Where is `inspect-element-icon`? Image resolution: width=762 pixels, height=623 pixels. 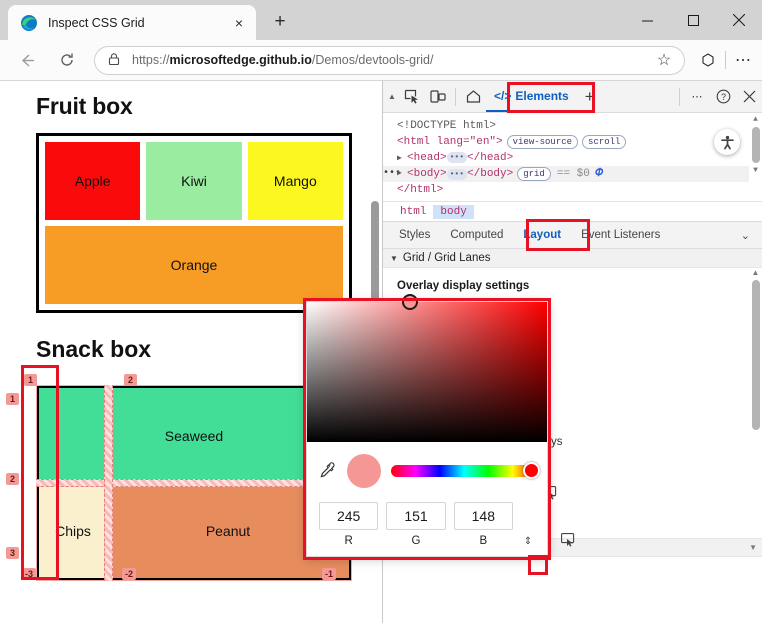
inspect-element-icon is located at coordinates (412, 97).